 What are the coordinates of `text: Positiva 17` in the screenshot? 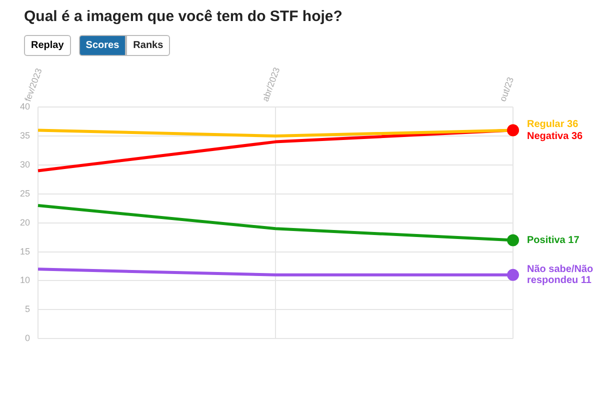 It's located at (553, 240).